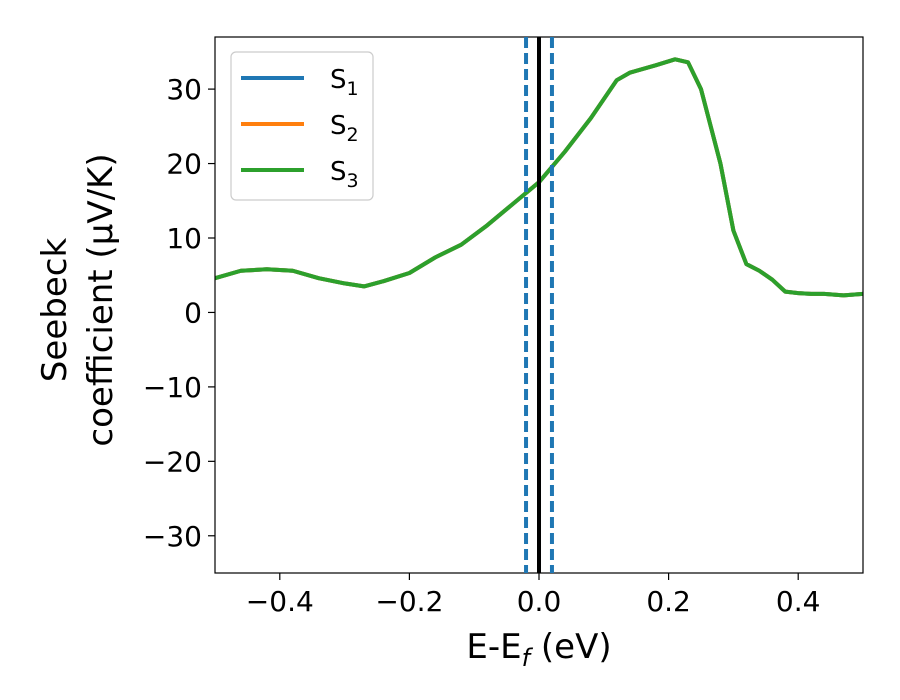 The image size is (900, 700). I want to click on legend: S1 S2 S3, so click(302, 126).